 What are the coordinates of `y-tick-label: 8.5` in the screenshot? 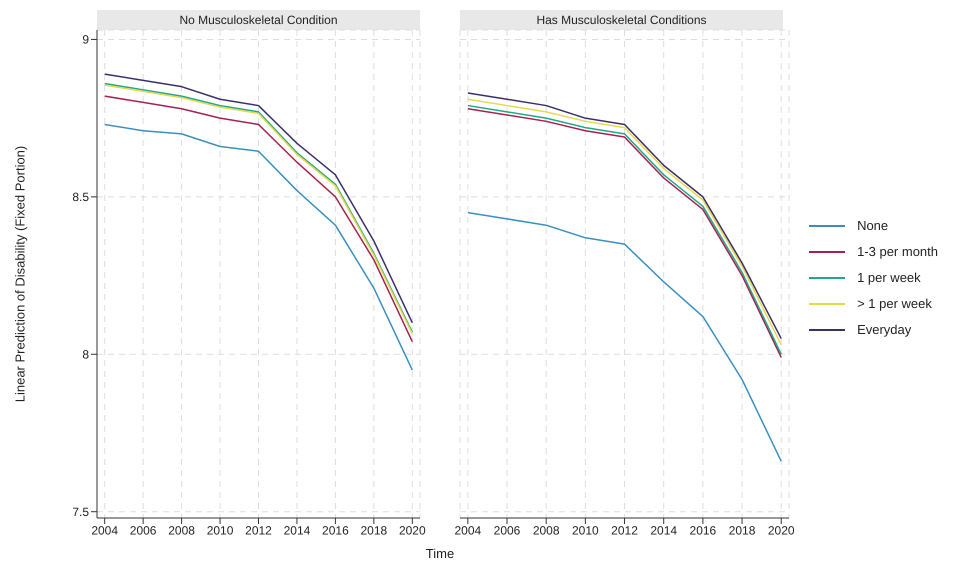 It's located at (81, 197).